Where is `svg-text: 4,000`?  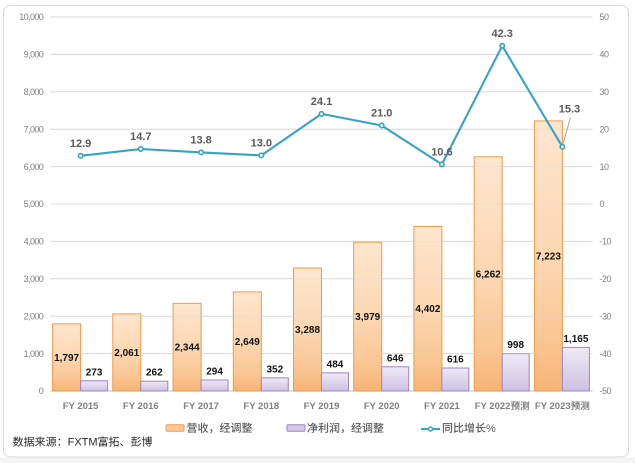 svg-text: 4,000 is located at coordinates (34, 242).